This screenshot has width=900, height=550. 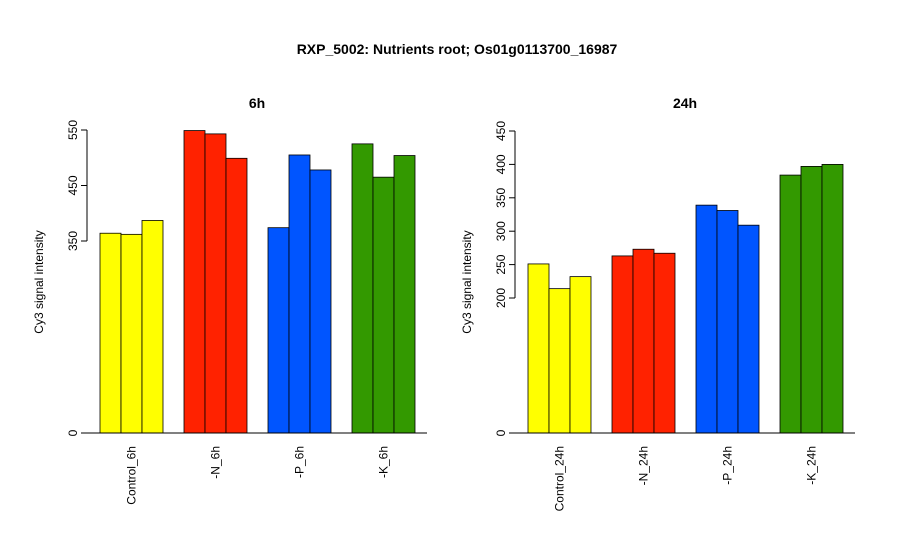 What do you see at coordinates (812, 465) in the screenshot?
I see `category-label: -K_24h` at bounding box center [812, 465].